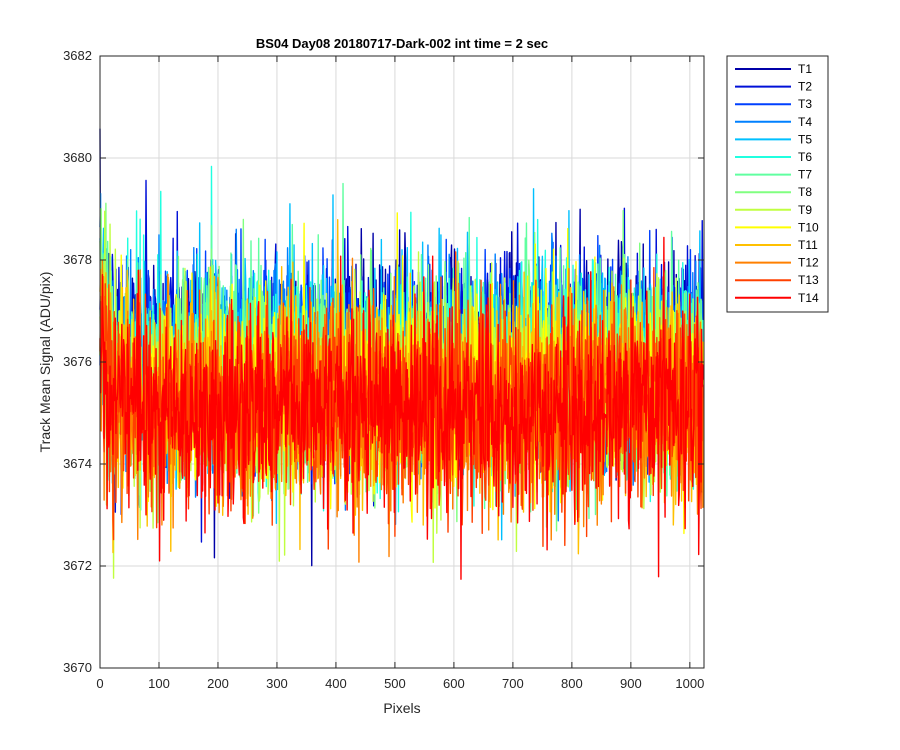  Describe the element at coordinates (808, 280) in the screenshot. I see `legend-label-t13: T13` at that location.